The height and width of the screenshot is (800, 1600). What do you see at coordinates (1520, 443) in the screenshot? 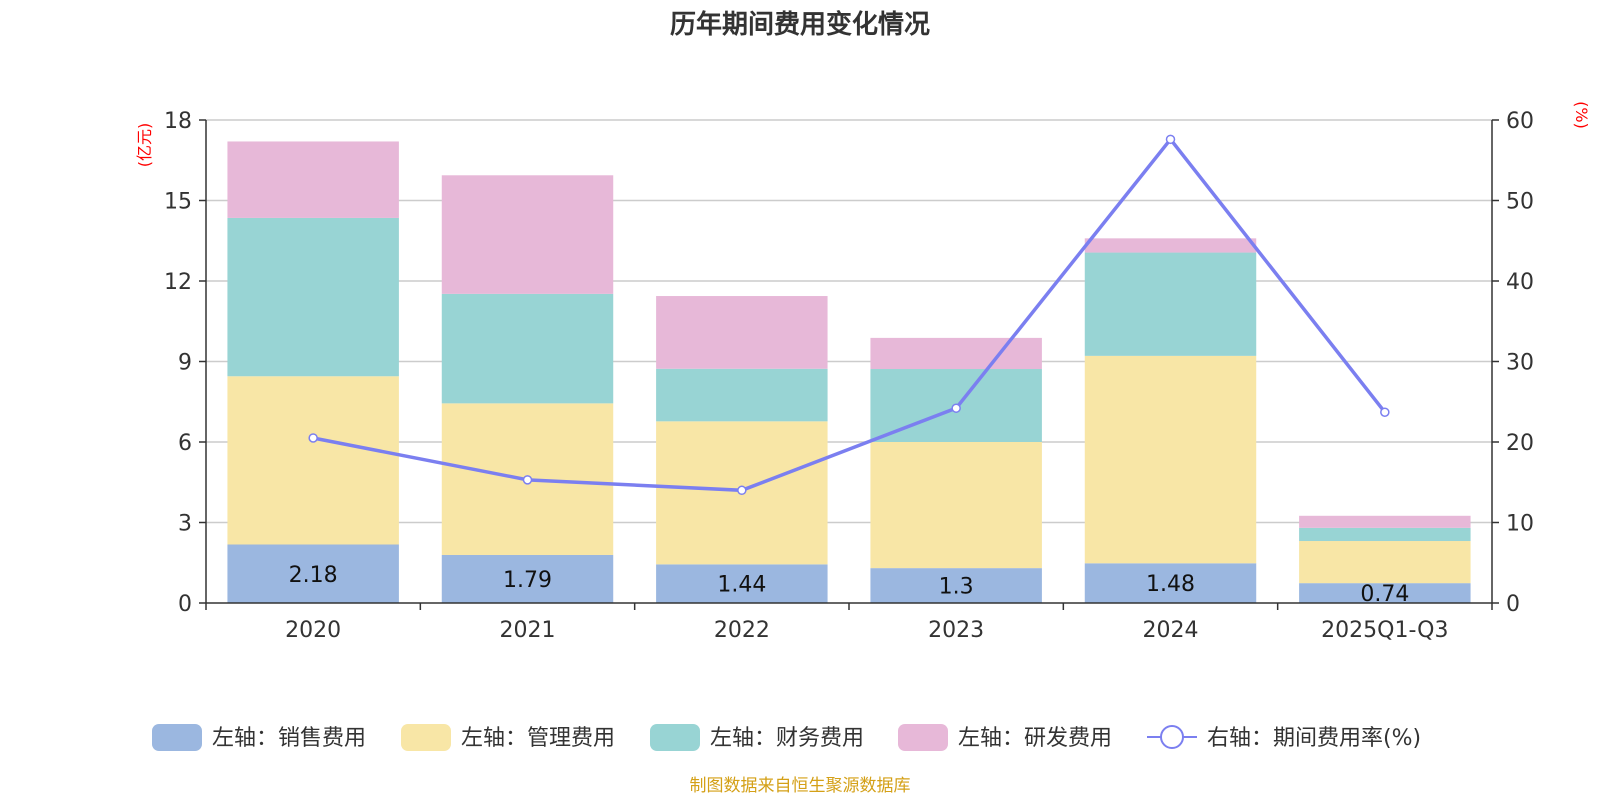
I see `right-tick-label: 20` at bounding box center [1520, 443].